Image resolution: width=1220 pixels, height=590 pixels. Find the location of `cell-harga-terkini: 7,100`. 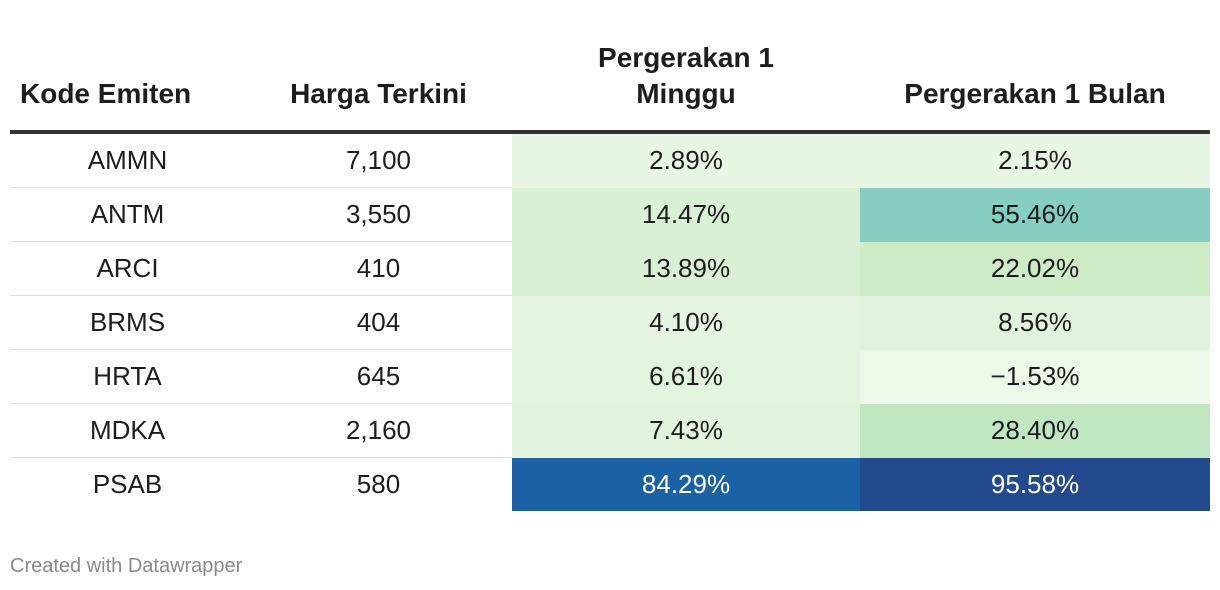

cell-harga-terkini: 7,100 is located at coordinates (378, 160).